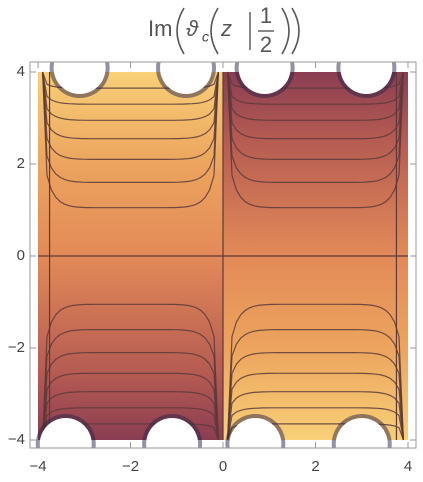 This screenshot has width=423, height=482. Describe the element at coordinates (16, 347) in the screenshot. I see `y-tick-label: −2` at that location.